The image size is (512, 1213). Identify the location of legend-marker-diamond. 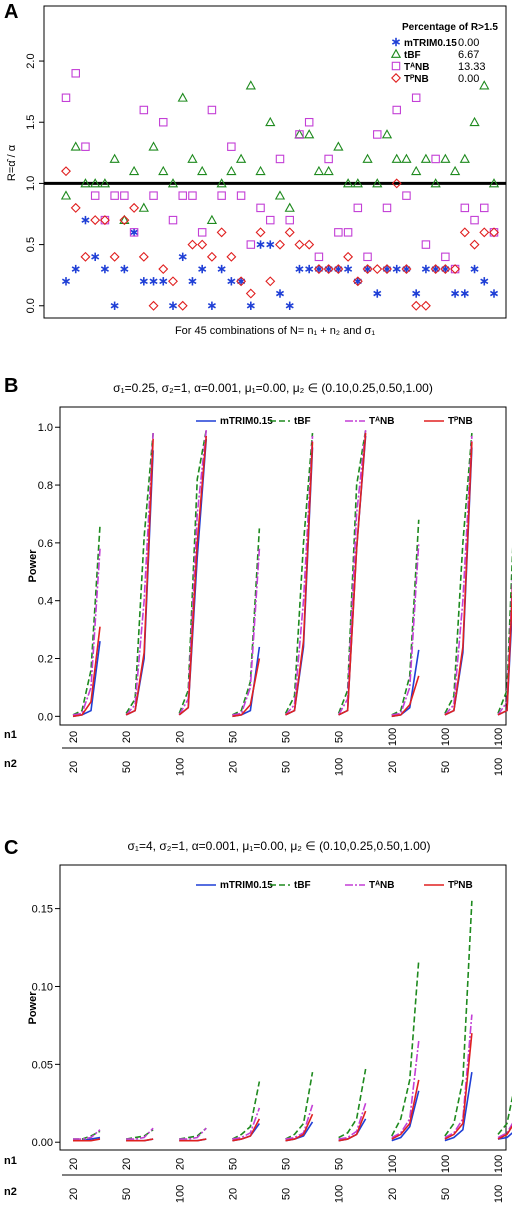
(396, 78).